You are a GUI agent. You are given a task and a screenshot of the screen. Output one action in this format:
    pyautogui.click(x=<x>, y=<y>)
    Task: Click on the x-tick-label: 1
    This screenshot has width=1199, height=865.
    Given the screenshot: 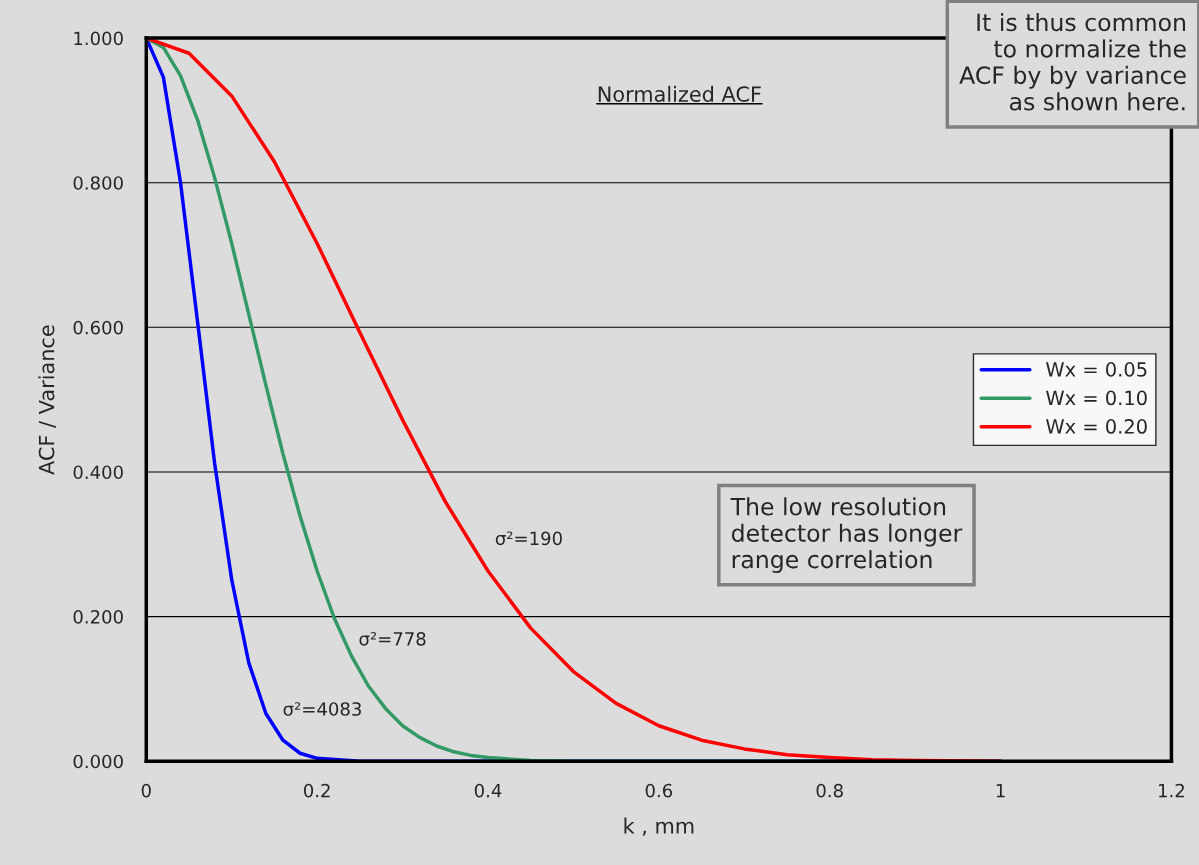 What is the action you would take?
    pyautogui.click(x=1000, y=790)
    